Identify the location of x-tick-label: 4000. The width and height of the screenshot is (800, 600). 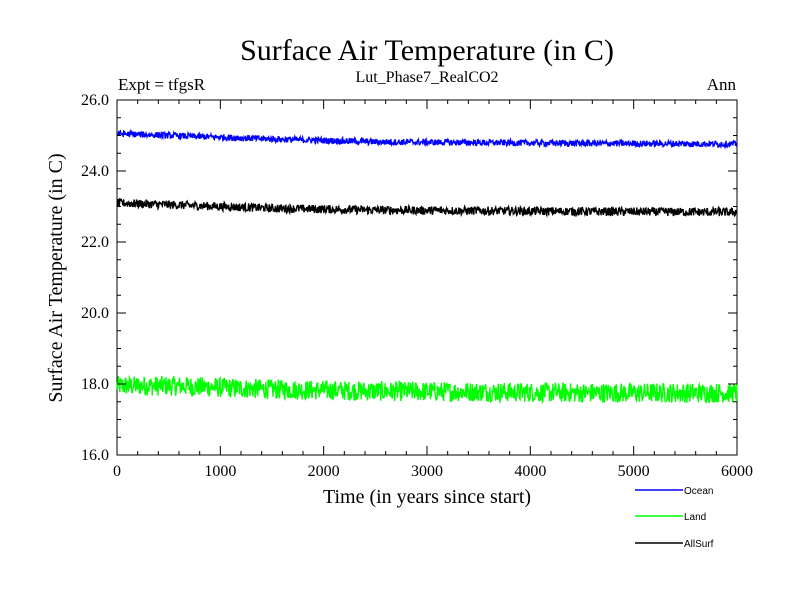
(530, 471).